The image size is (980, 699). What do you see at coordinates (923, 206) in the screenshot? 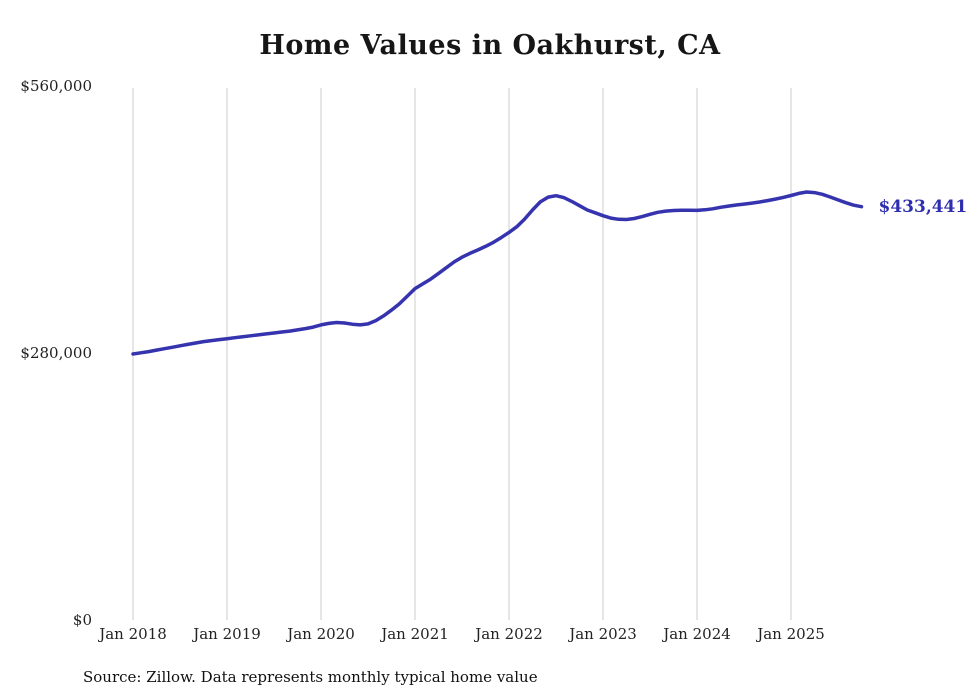
I see `latest-value-label: $433,441` at bounding box center [923, 206].